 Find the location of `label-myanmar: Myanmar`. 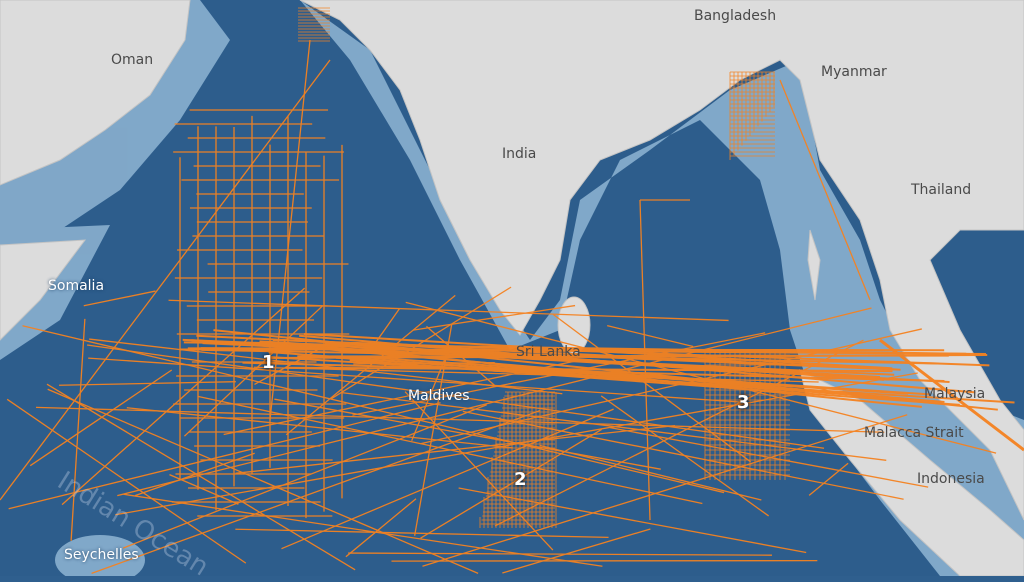

label-myanmar: Myanmar is located at coordinates (854, 72).